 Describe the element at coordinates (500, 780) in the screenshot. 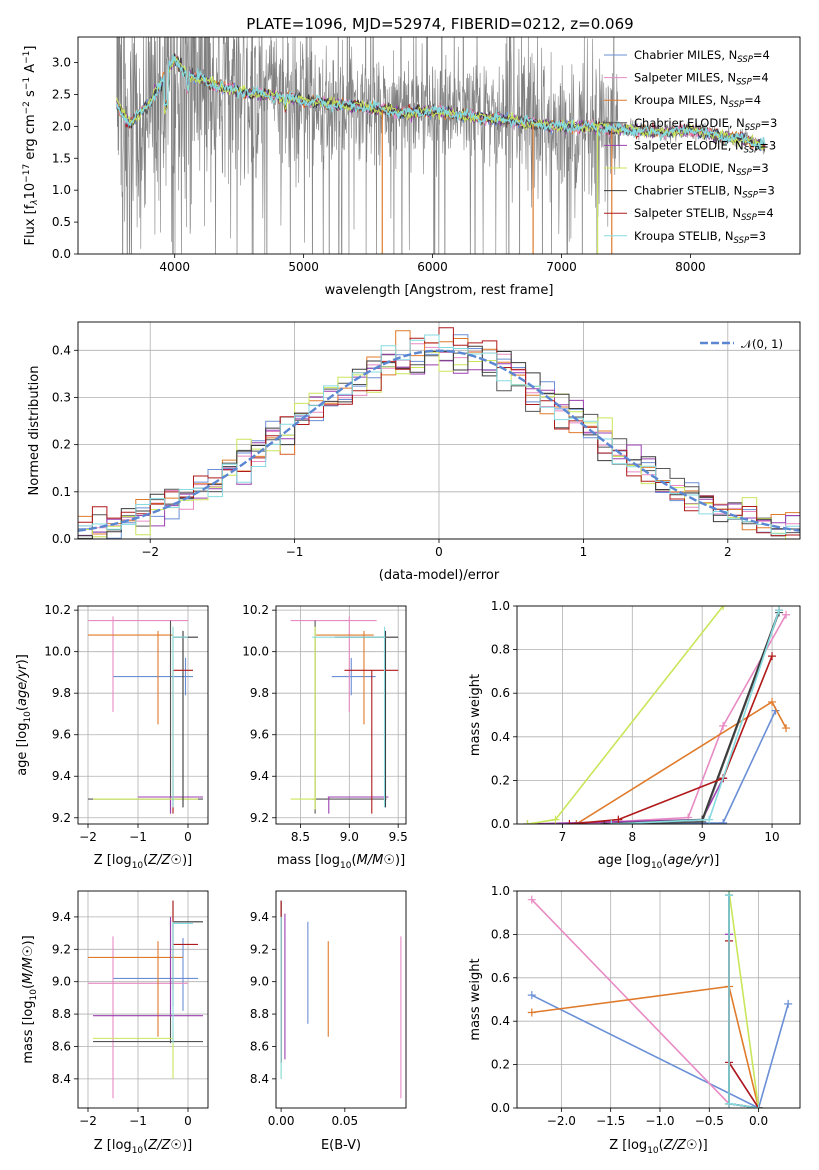

I see `y-tick-label: 0.2` at that location.